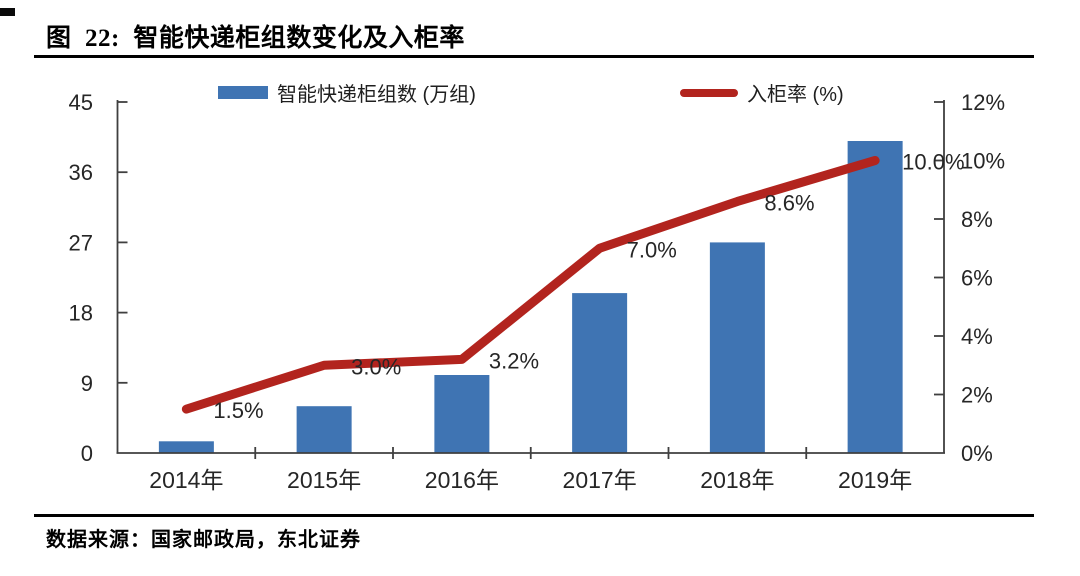  What do you see at coordinates (983, 102) in the screenshot?
I see `right-axis-tick-label: 12%` at bounding box center [983, 102].